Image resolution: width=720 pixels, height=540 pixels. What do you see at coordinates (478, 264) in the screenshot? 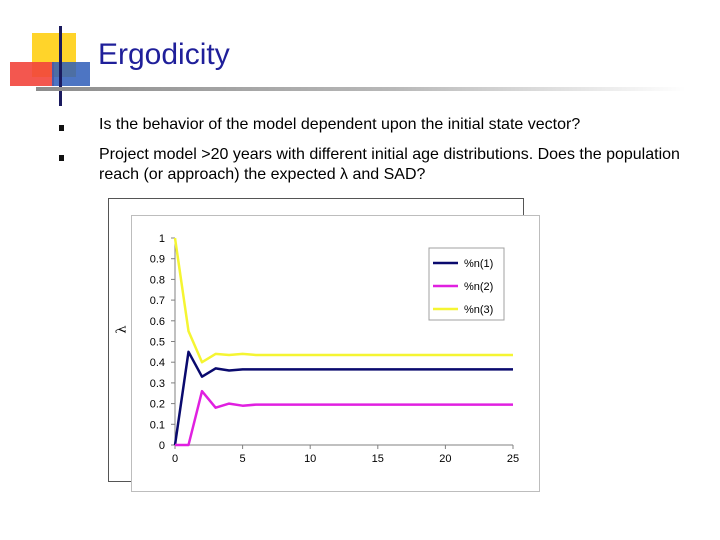
I see `legend-label-1: %n(1)` at bounding box center [478, 264].